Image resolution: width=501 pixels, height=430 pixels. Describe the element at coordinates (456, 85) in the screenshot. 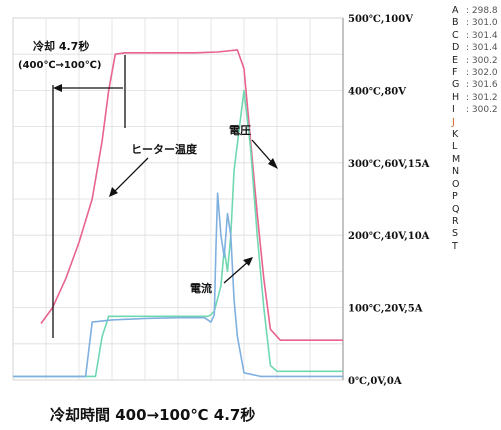

I see `channel-letter: G` at that location.